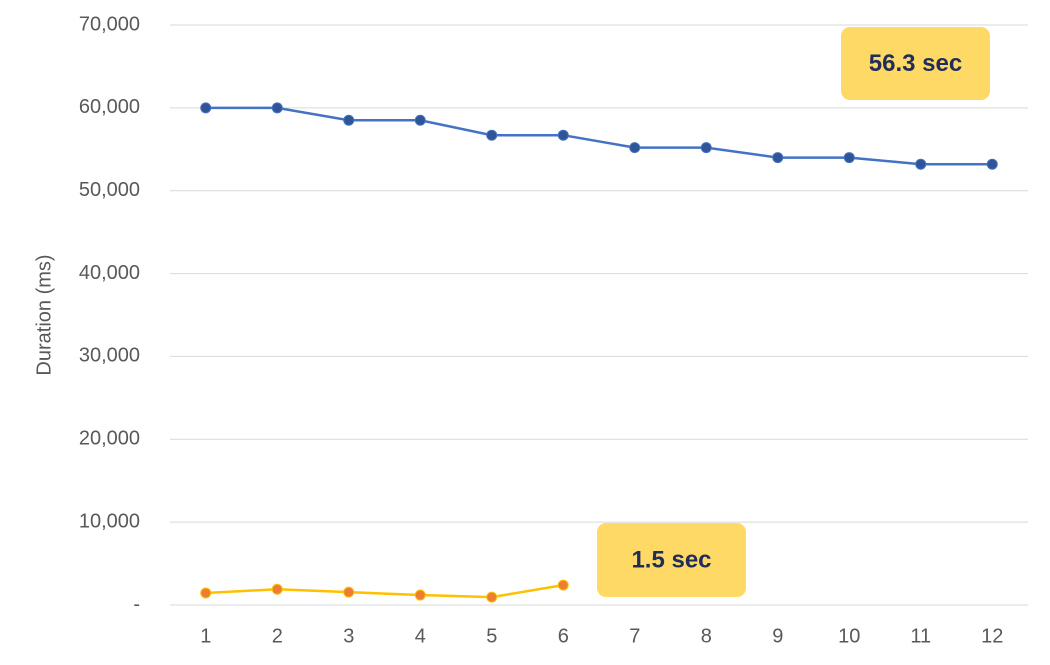  I want to click on x-tick-label: 4, so click(420, 636).